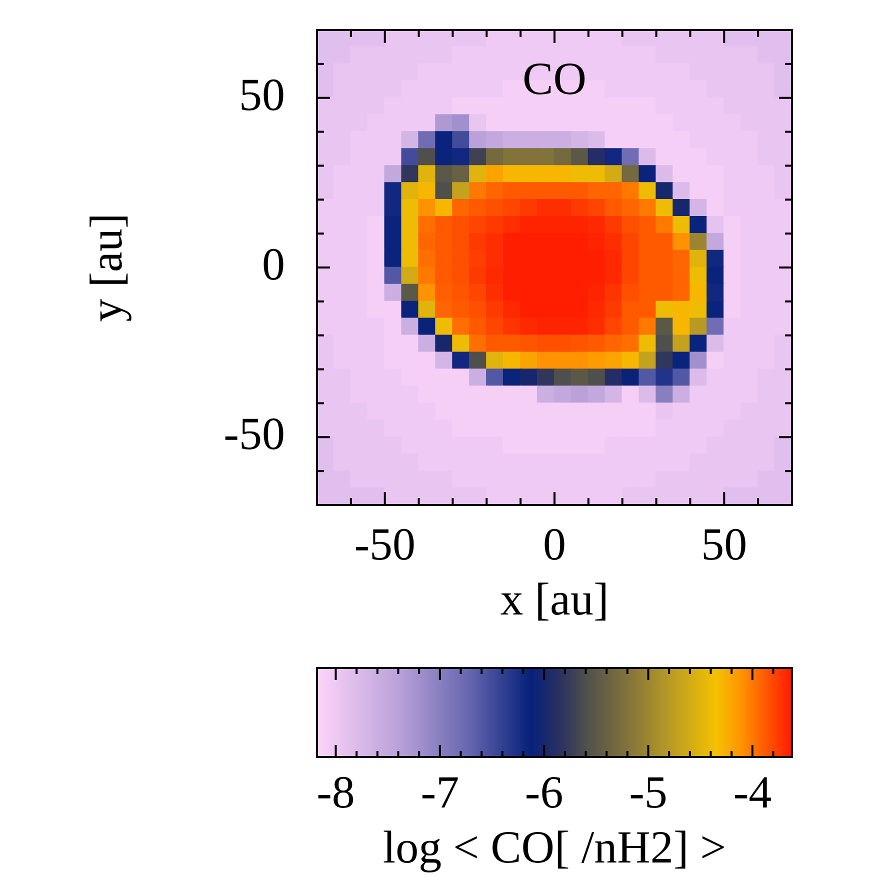  What do you see at coordinates (262, 94) in the screenshot?
I see `y-tick-label: 50` at bounding box center [262, 94].